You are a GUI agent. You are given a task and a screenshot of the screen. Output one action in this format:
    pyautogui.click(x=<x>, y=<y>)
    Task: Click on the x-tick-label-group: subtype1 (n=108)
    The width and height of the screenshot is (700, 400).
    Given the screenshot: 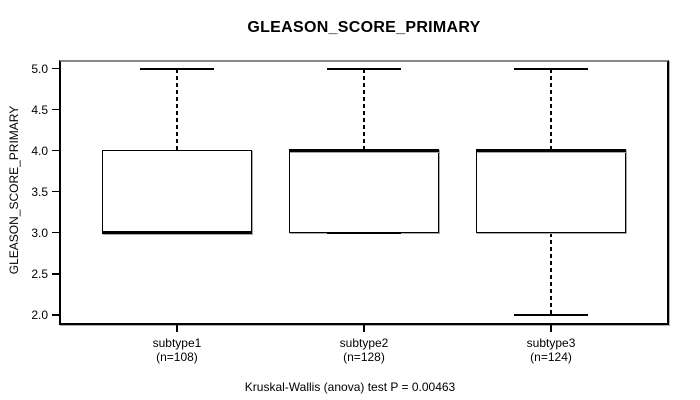 What is the action you would take?
    pyautogui.click(x=177, y=350)
    